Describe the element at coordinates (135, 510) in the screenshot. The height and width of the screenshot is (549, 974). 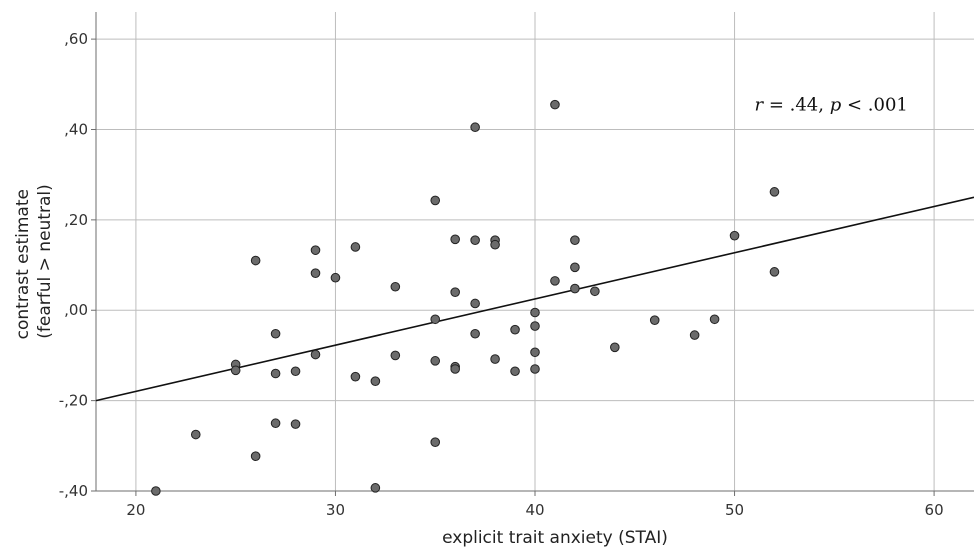
I see `x-tick-label-0: 20` at that location.